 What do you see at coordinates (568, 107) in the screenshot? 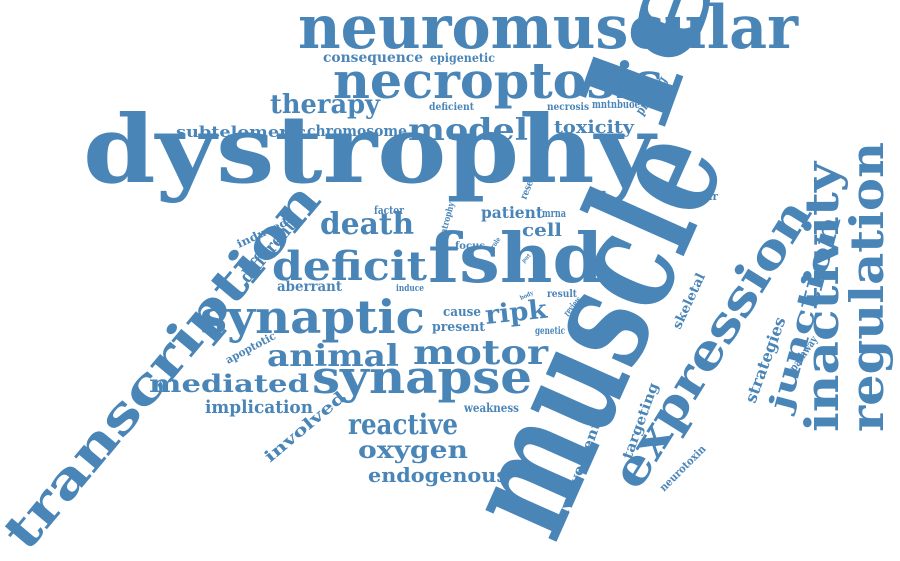
I see `word-necrosis: necrosis` at bounding box center [568, 107].